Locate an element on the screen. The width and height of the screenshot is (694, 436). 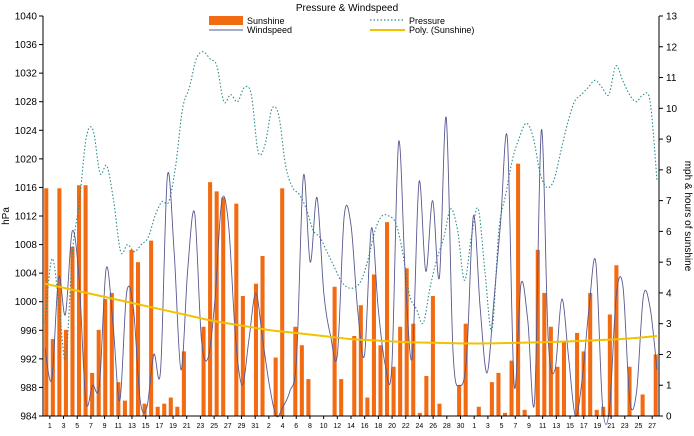
x-tick-label: 25 is located at coordinates (214, 426).